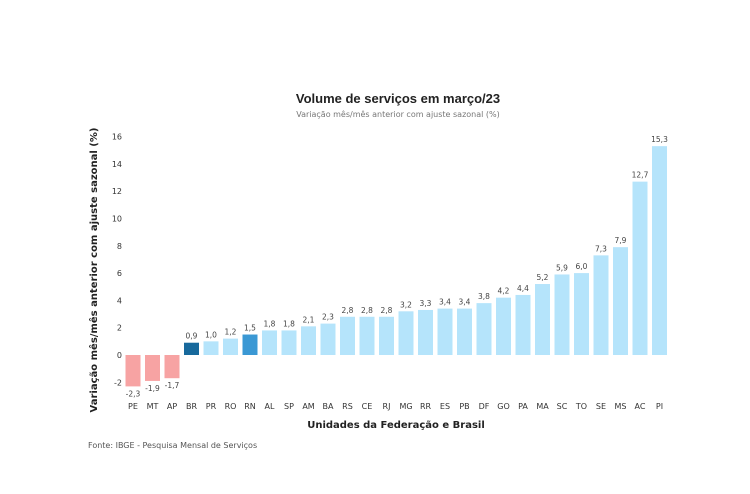 Image resolution: width=750 pixels, height=494 pixels. Describe the element at coordinates (192, 336) in the screenshot. I see `data-label: 0,9` at that location.